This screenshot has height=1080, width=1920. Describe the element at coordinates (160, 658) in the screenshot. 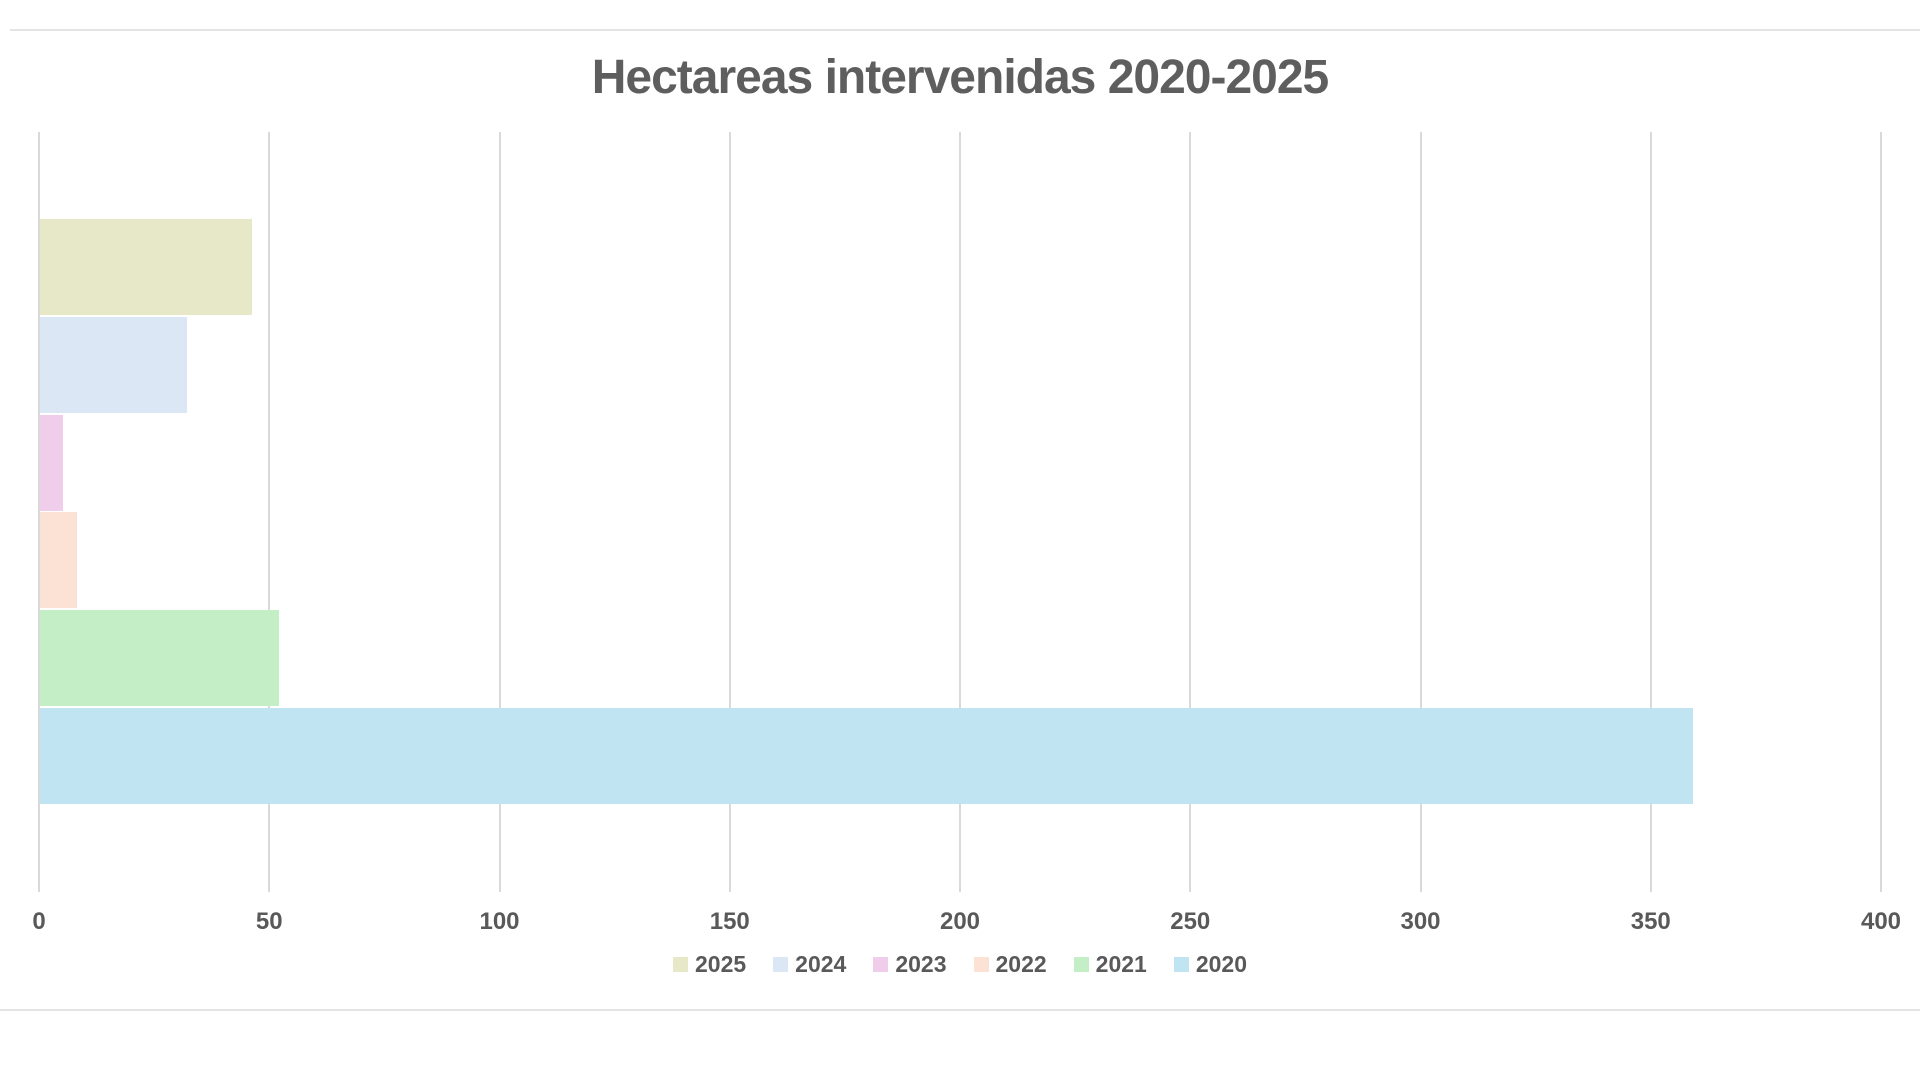

I see `bar-2021` at that location.